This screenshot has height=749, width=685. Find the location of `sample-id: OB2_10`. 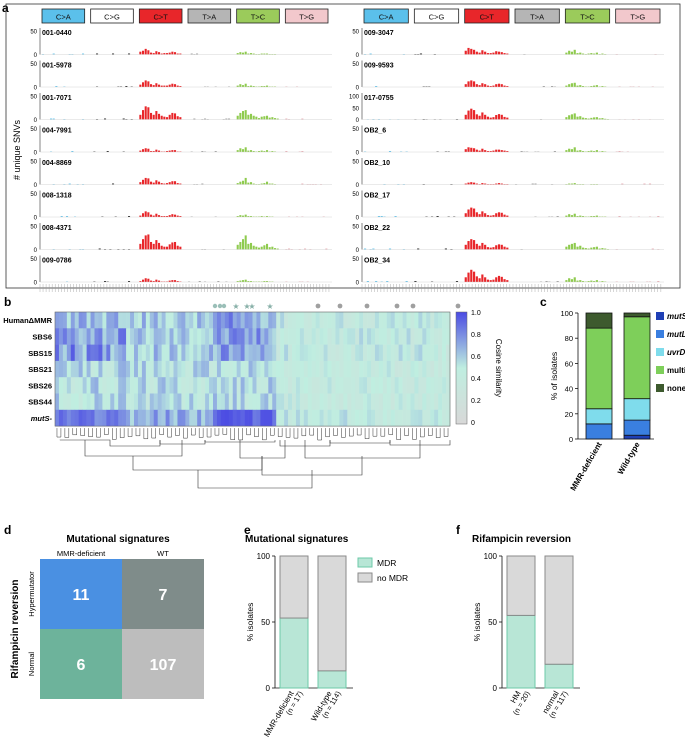

sample-id: OB2_10 is located at coordinates (377, 163).